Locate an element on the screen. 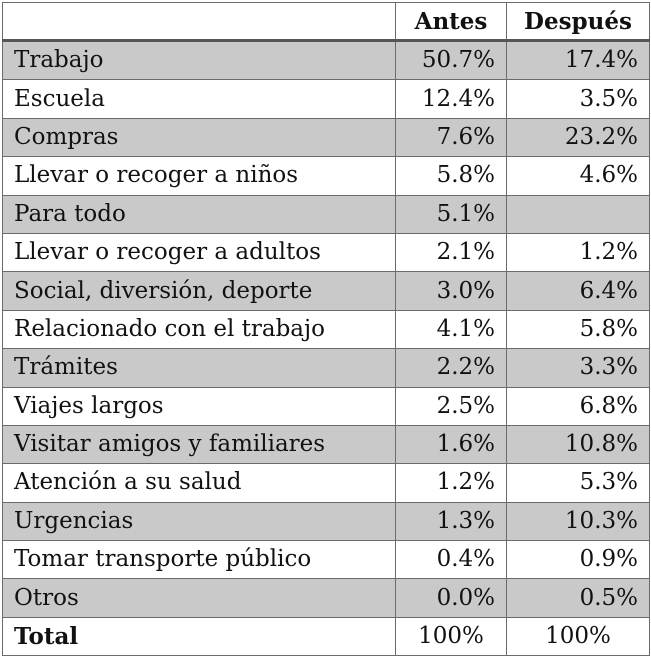  row-despues-value: 10.8% is located at coordinates (578, 444).